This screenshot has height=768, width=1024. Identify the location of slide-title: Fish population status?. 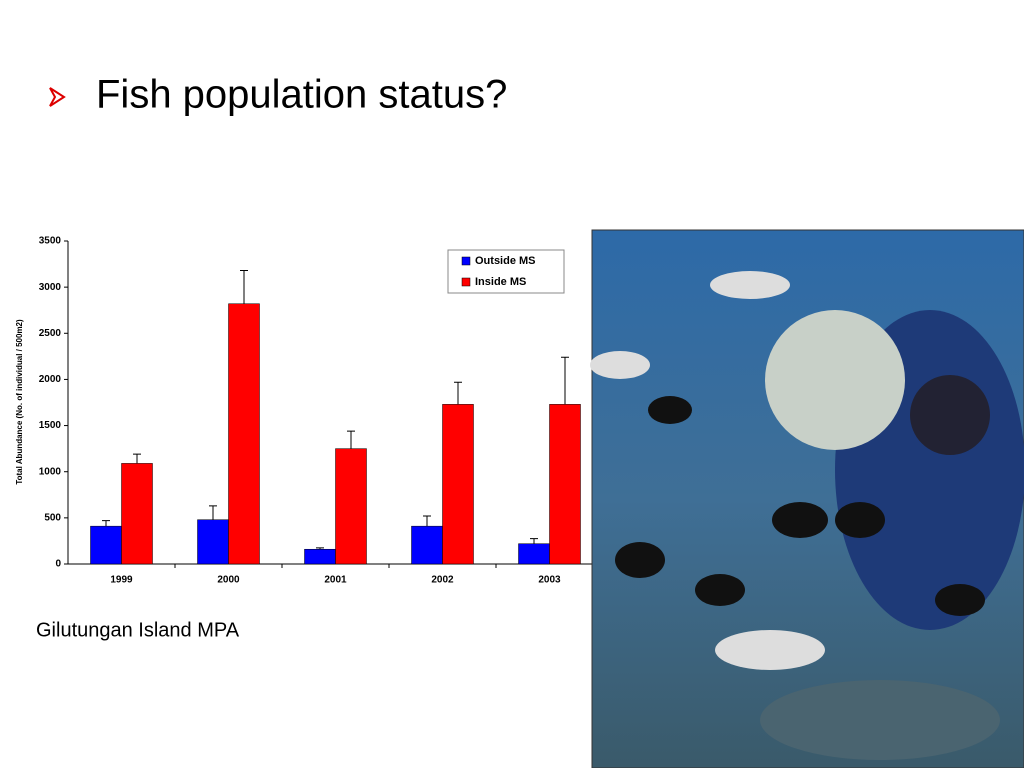
(301, 95).